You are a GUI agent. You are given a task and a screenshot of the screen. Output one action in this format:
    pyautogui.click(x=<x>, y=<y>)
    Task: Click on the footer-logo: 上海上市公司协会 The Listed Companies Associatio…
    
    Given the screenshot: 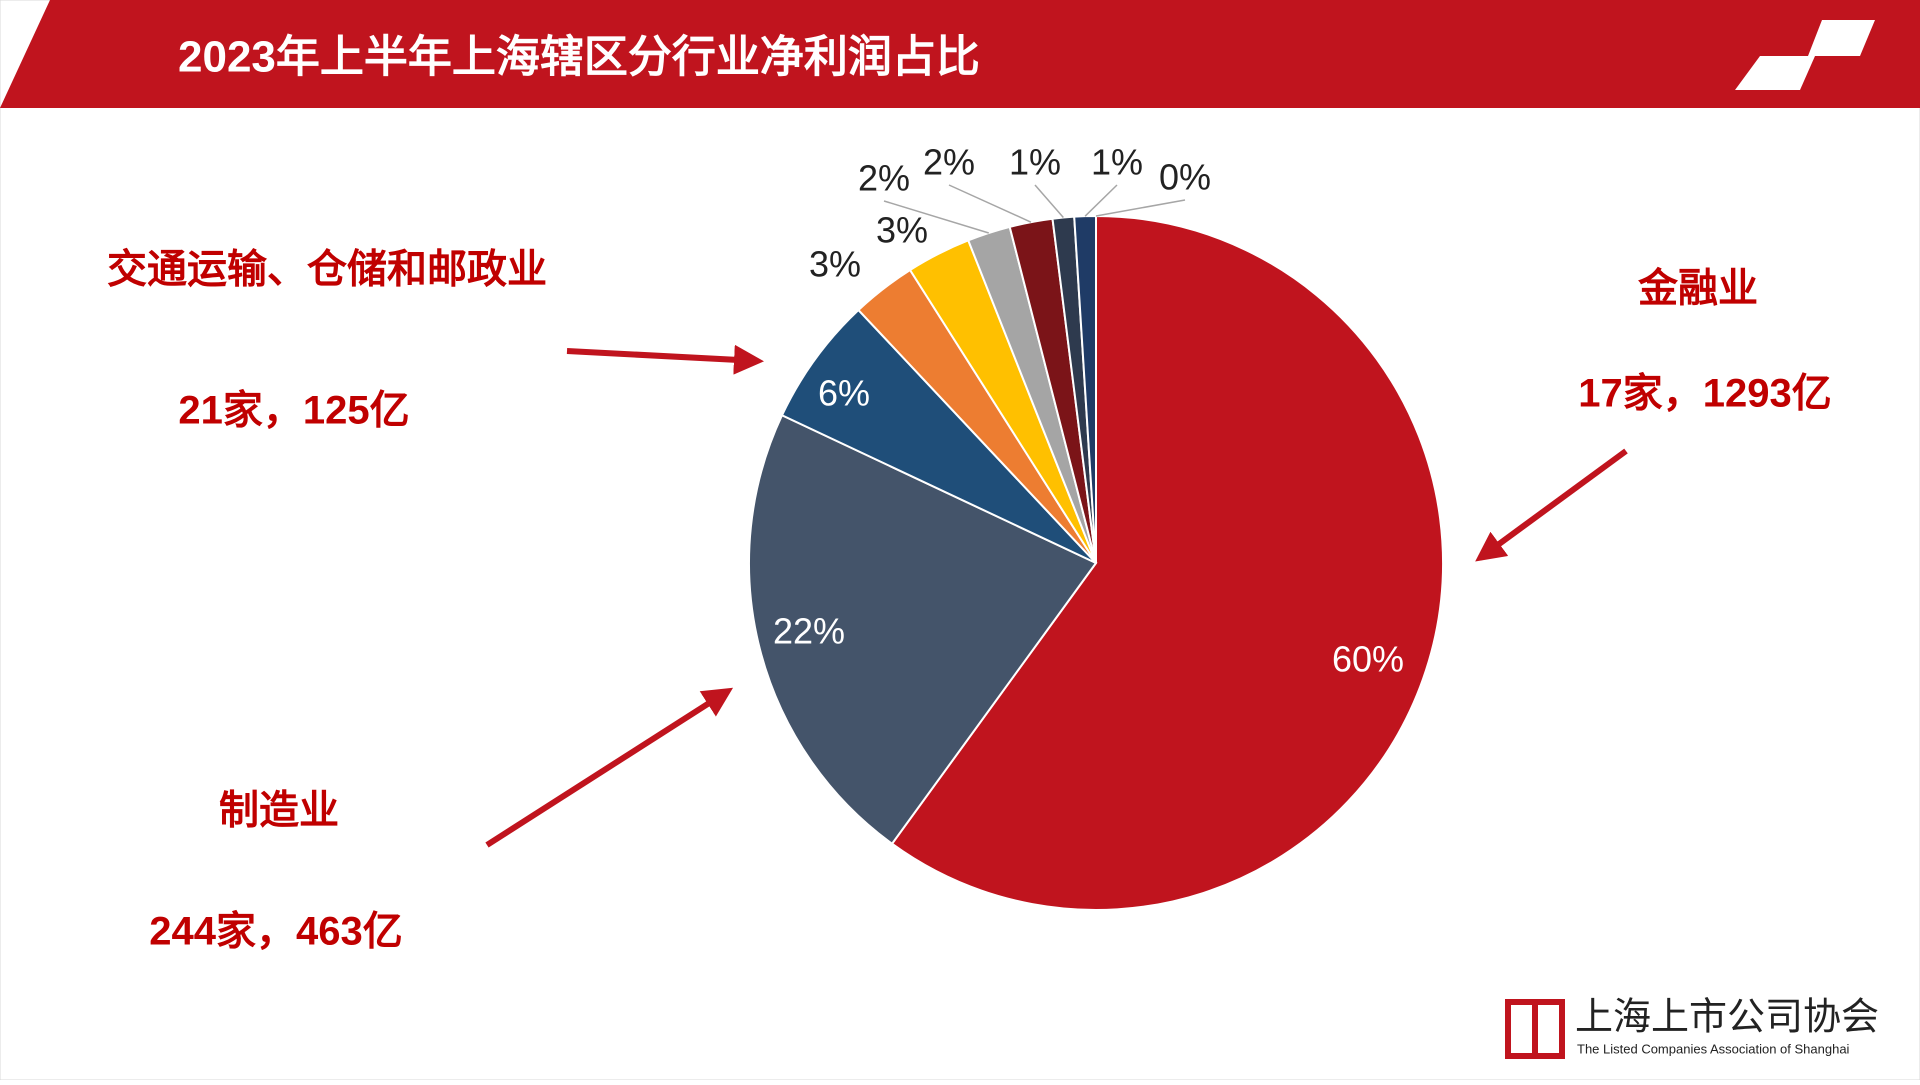 What is the action you would take?
    pyautogui.click(x=1692, y=1027)
    